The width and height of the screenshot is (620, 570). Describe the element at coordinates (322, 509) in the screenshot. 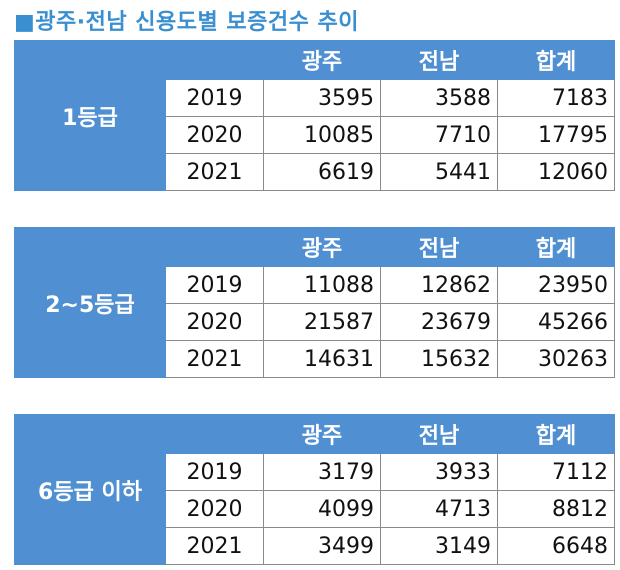

I see `gwangju-cell: 4099` at that location.